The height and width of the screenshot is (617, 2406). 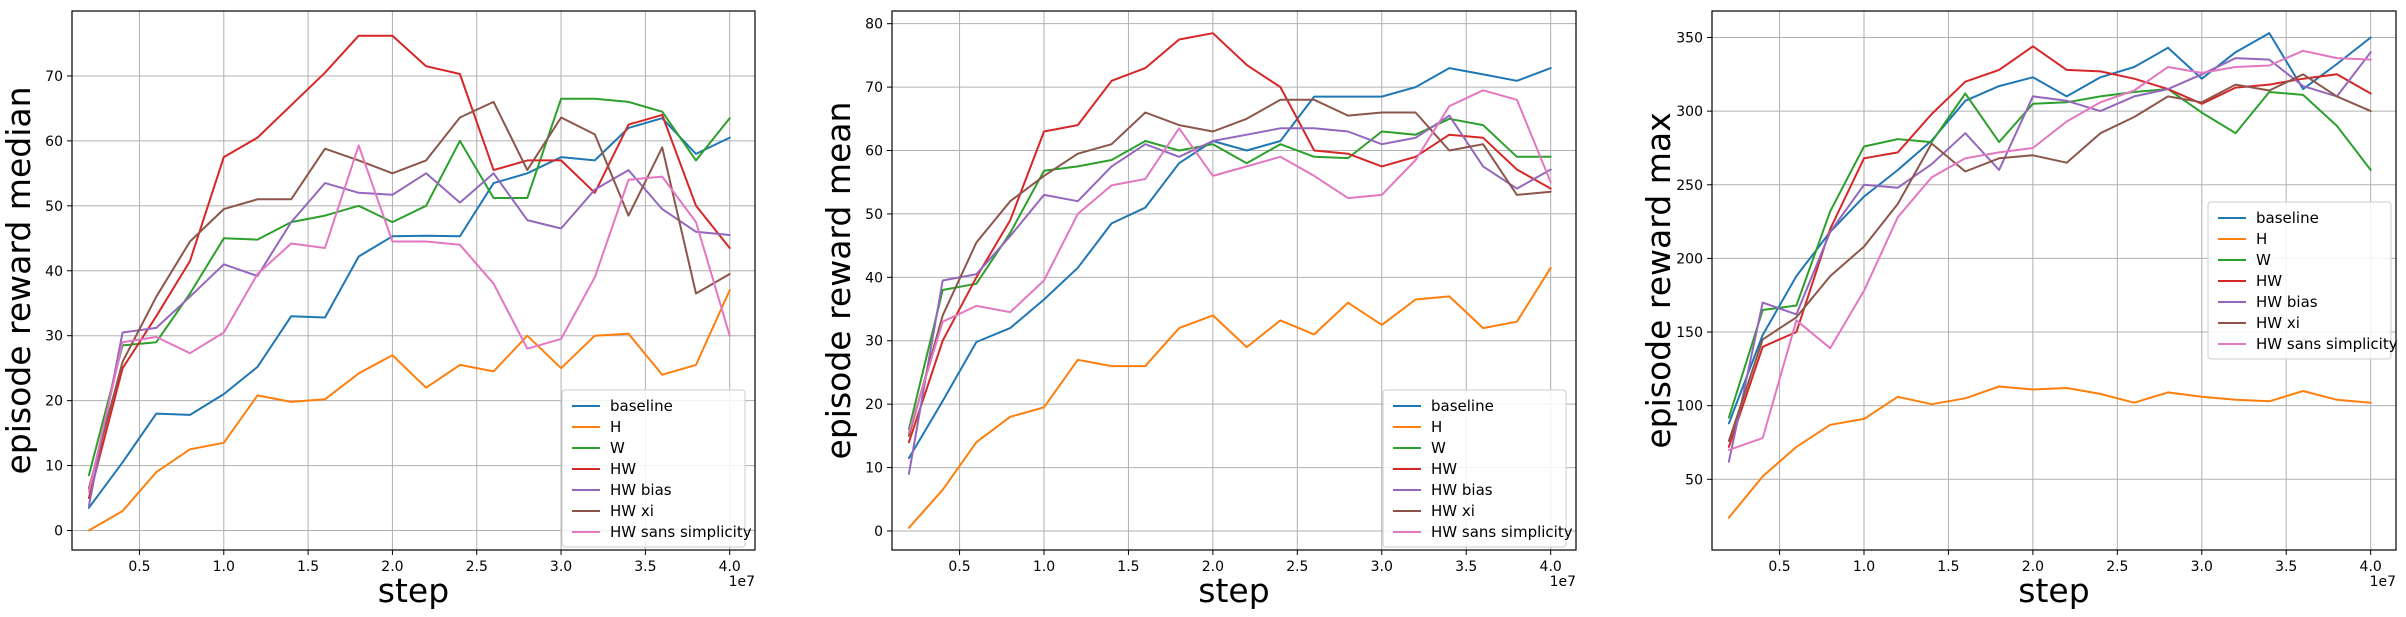 I want to click on chart-2-legend-box, so click(x=2299, y=280).